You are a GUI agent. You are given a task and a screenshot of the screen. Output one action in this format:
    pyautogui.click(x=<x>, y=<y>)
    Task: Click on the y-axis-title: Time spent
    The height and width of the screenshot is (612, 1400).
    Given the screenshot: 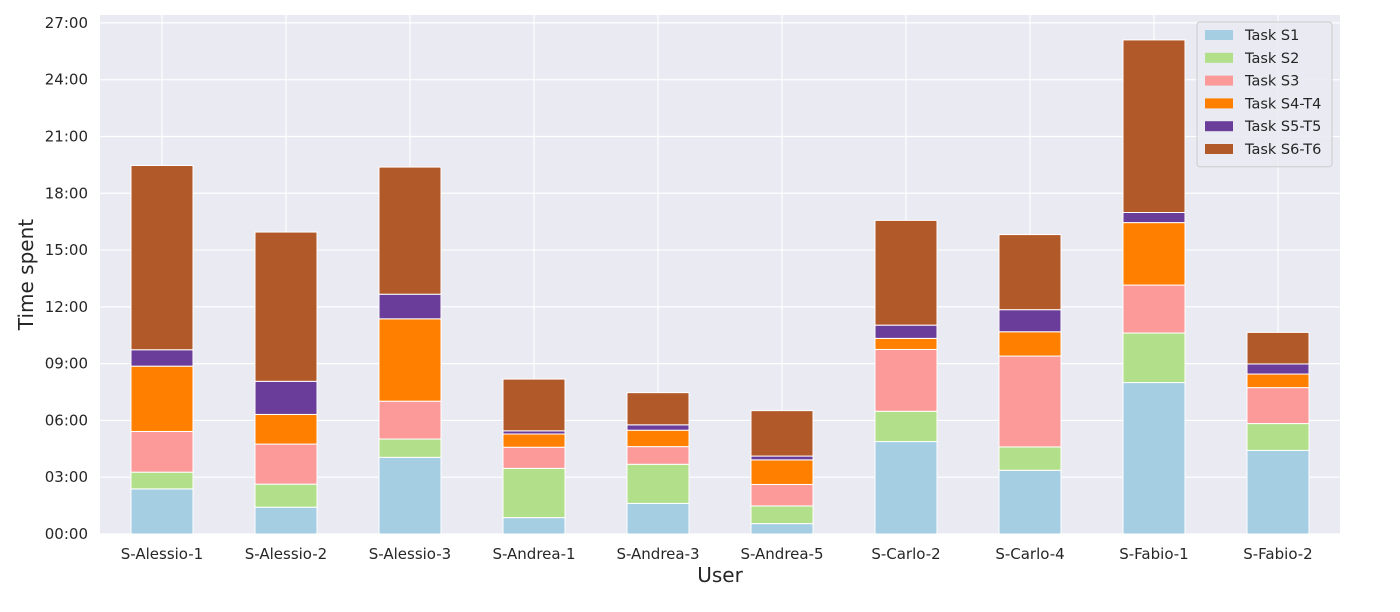 What is the action you would take?
    pyautogui.click(x=26, y=275)
    